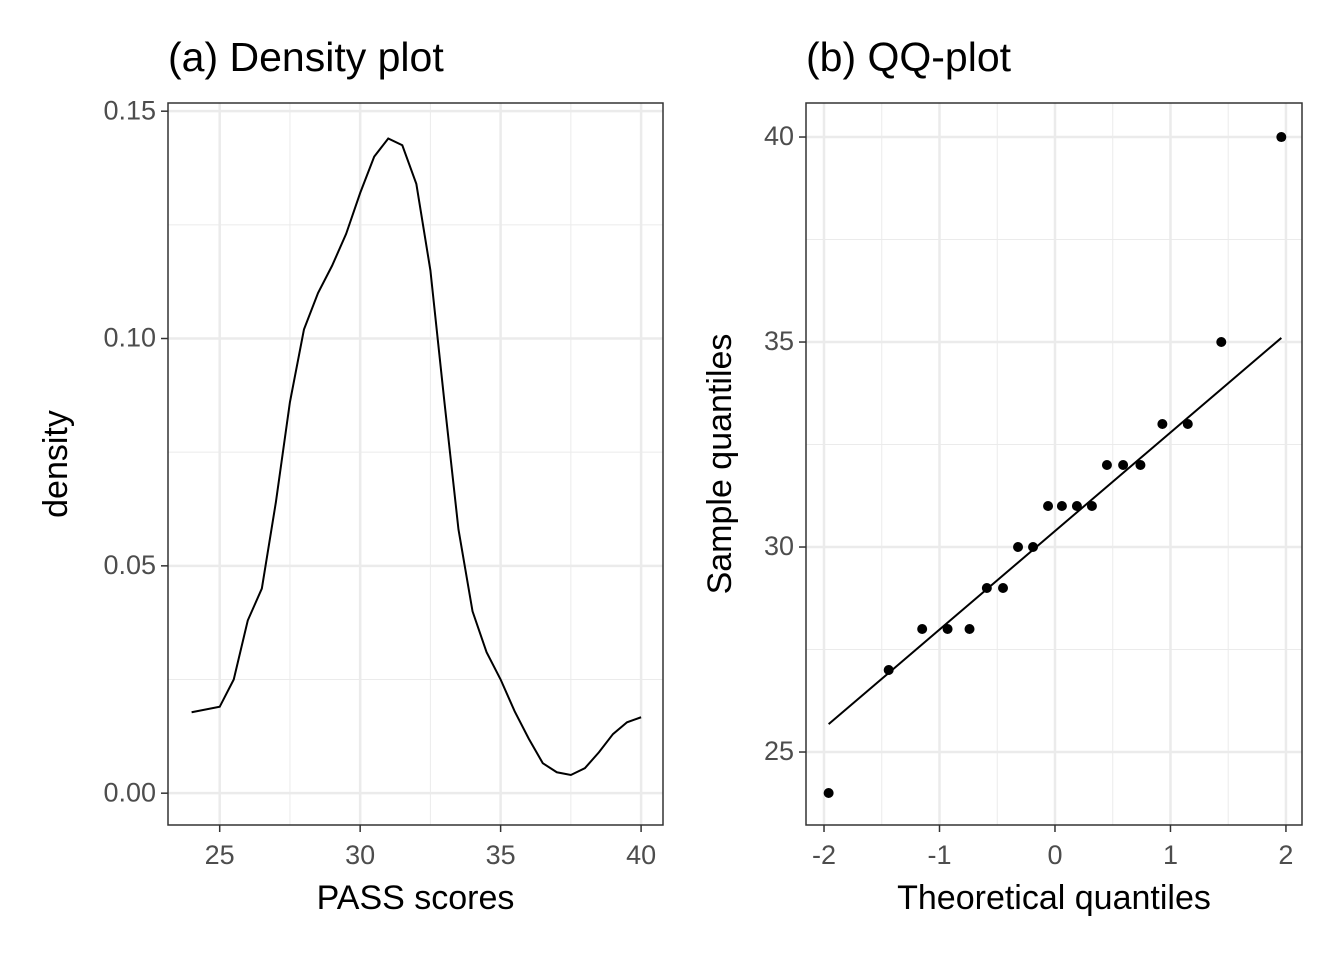  I want to click on x-tick-label: 25, so click(220, 855).